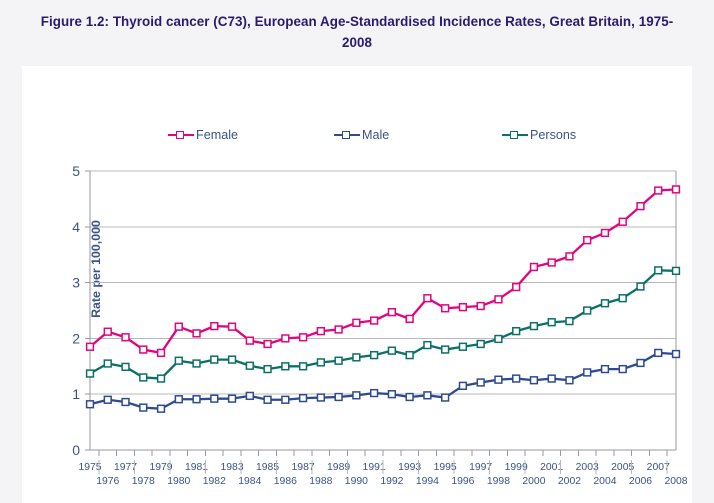 This screenshot has width=714, height=503. I want to click on y-tick-label: 3, so click(76, 283).